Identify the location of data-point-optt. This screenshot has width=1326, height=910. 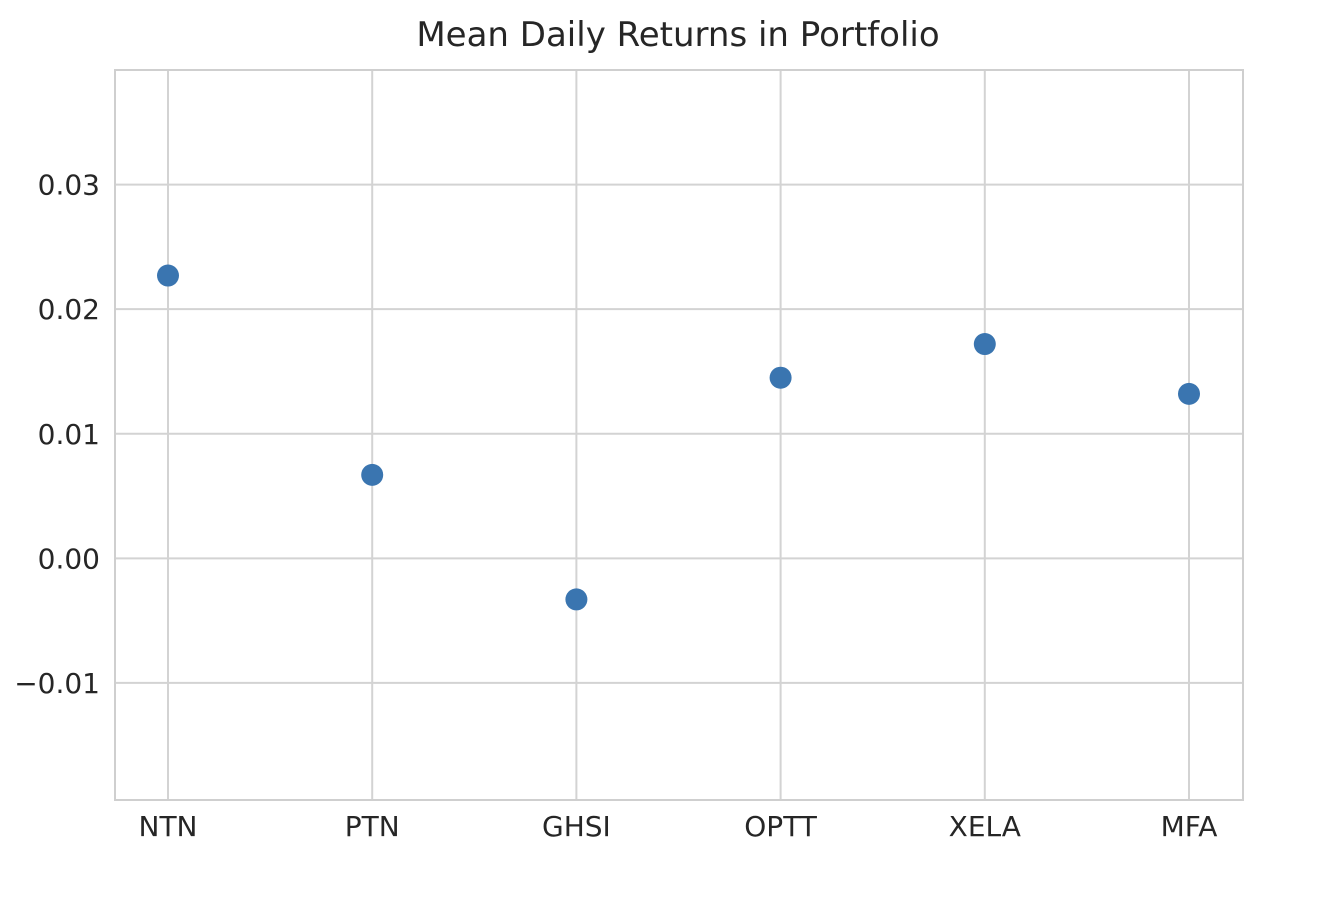
(780, 377).